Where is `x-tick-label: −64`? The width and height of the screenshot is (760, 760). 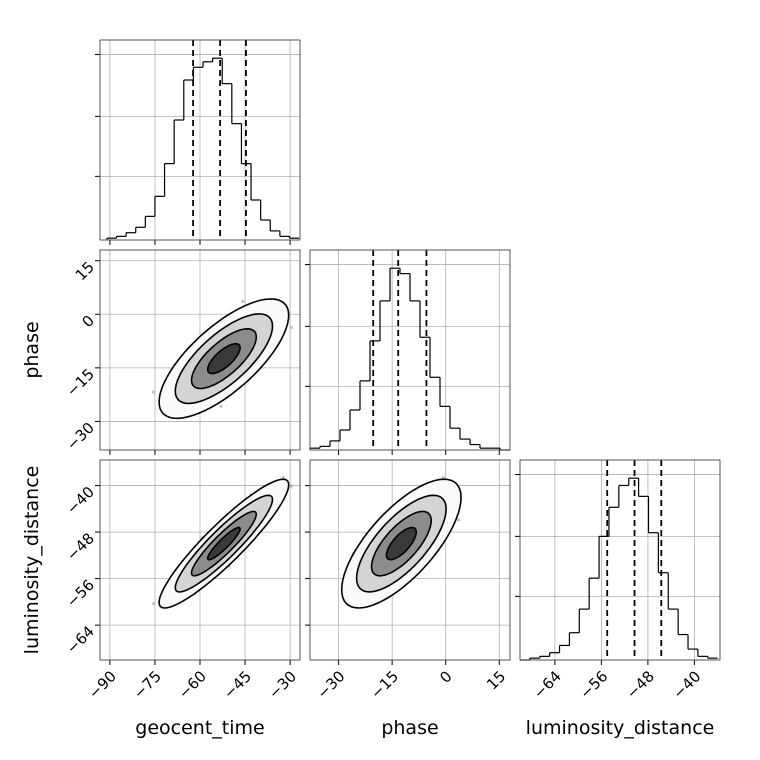 x-tick-label: −64 is located at coordinates (547, 684).